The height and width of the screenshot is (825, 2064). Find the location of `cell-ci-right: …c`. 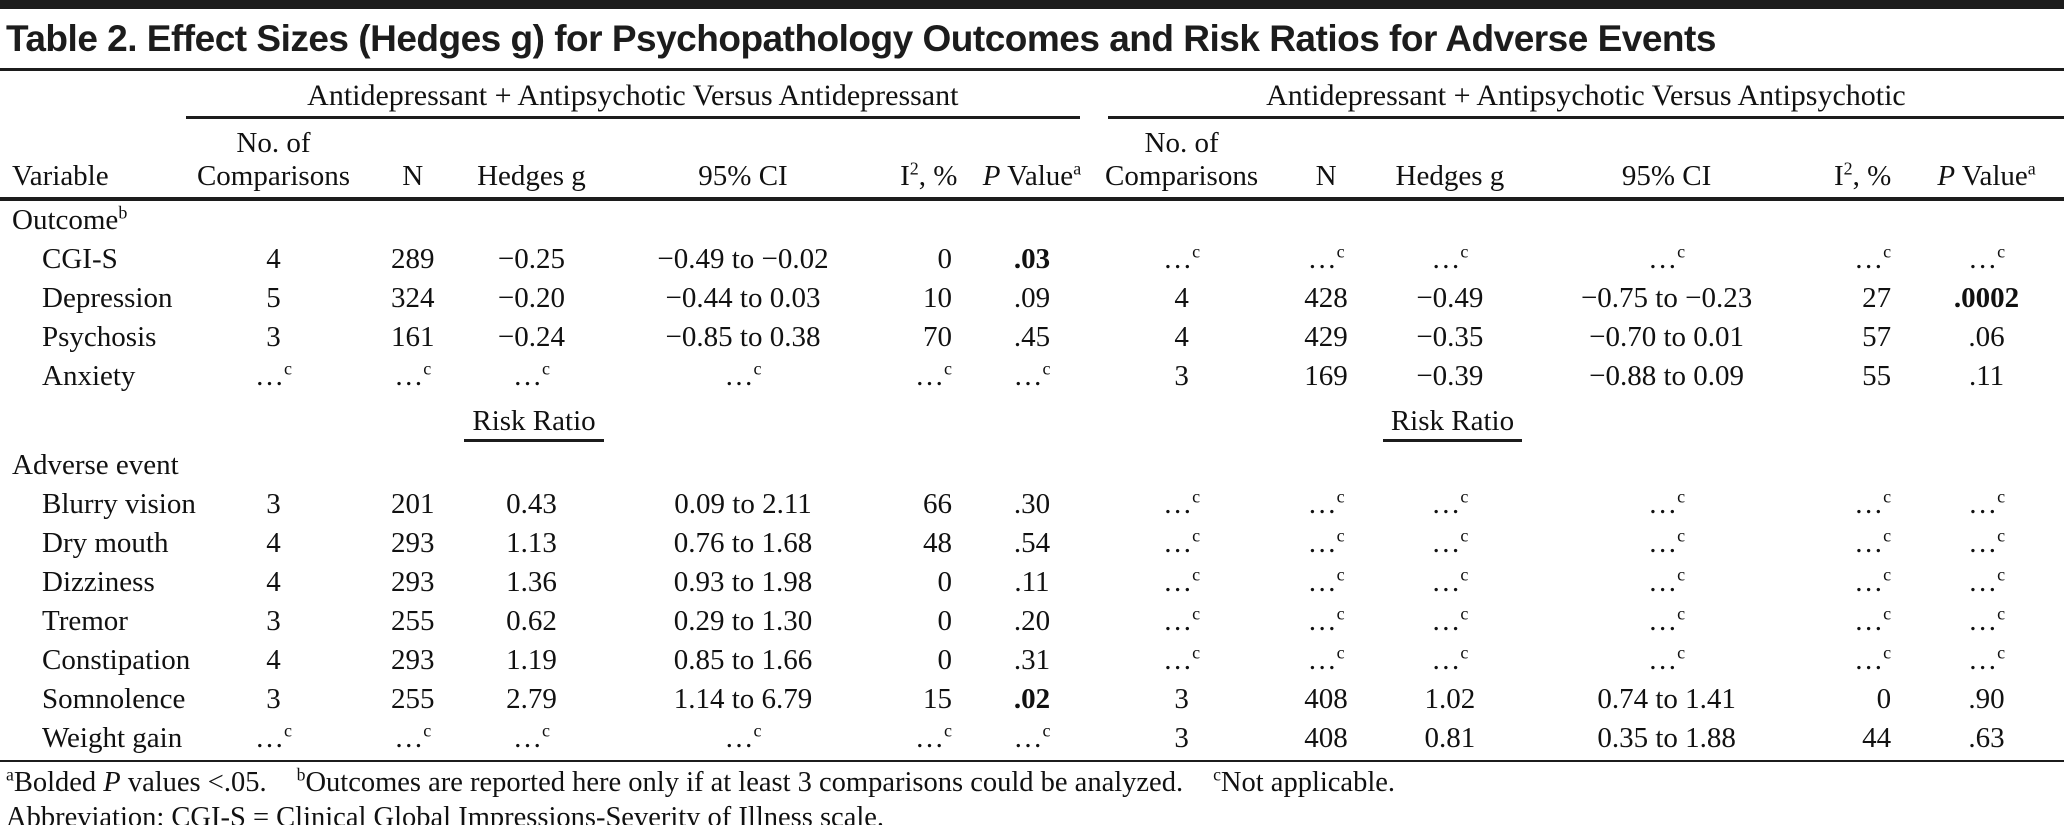

cell-ci-right: …c is located at coordinates (1666, 504).